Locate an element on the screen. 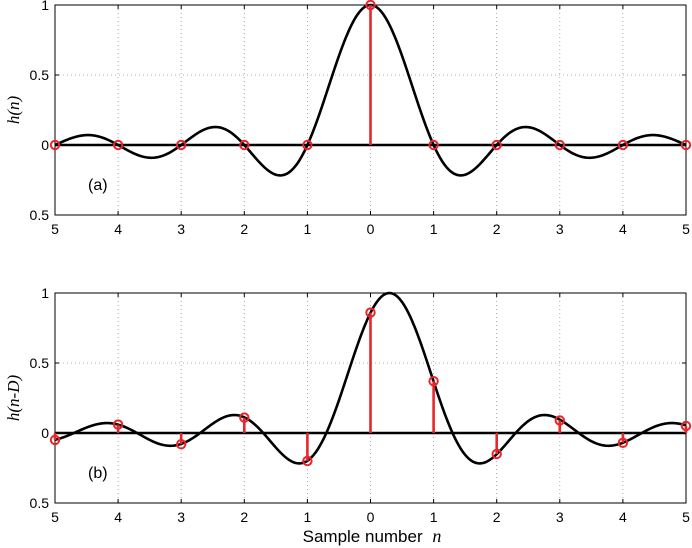 This screenshot has height=548, width=692. x-axis-label-variable: n is located at coordinates (436, 536).